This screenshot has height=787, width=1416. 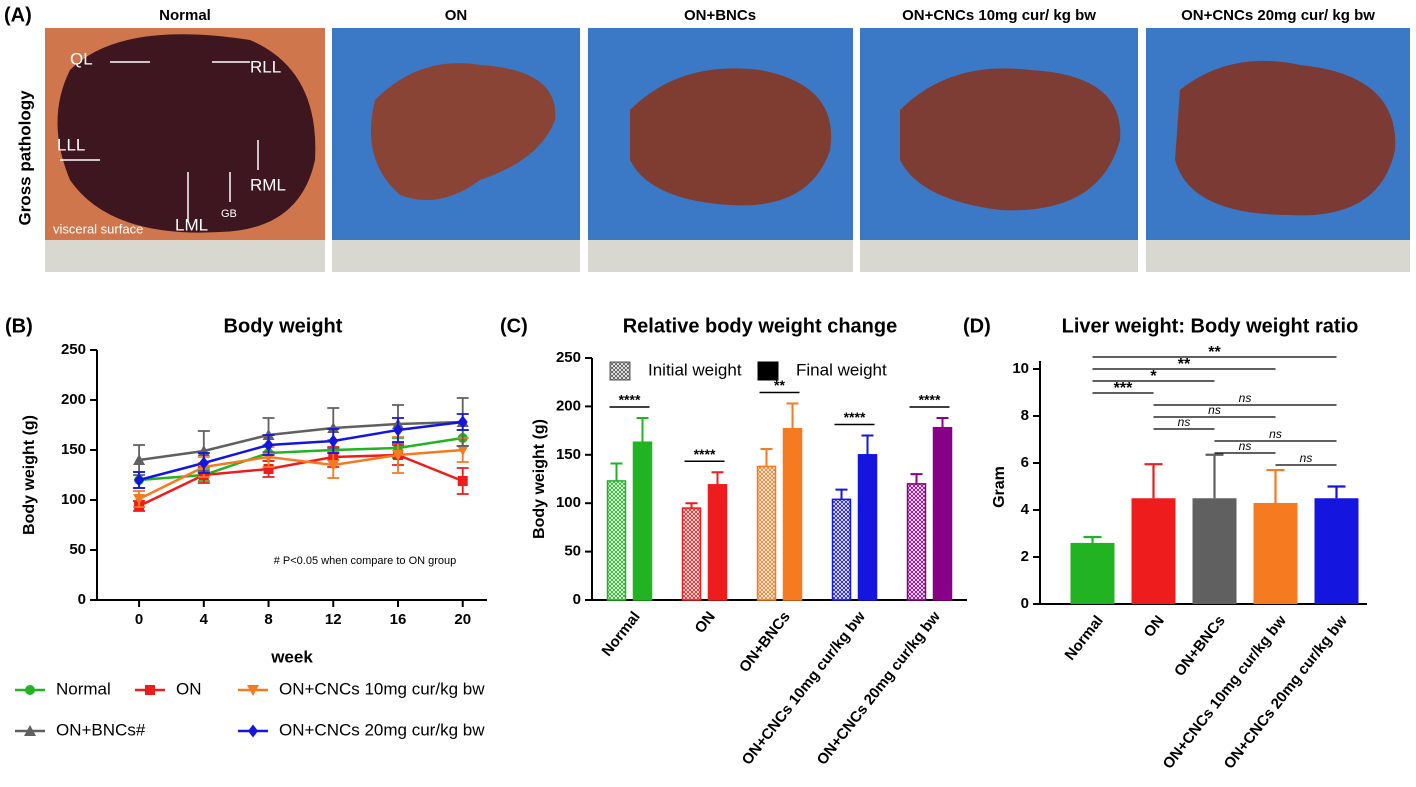 What do you see at coordinates (1153, 376) in the screenshot?
I see `comparison-label: *` at bounding box center [1153, 376].